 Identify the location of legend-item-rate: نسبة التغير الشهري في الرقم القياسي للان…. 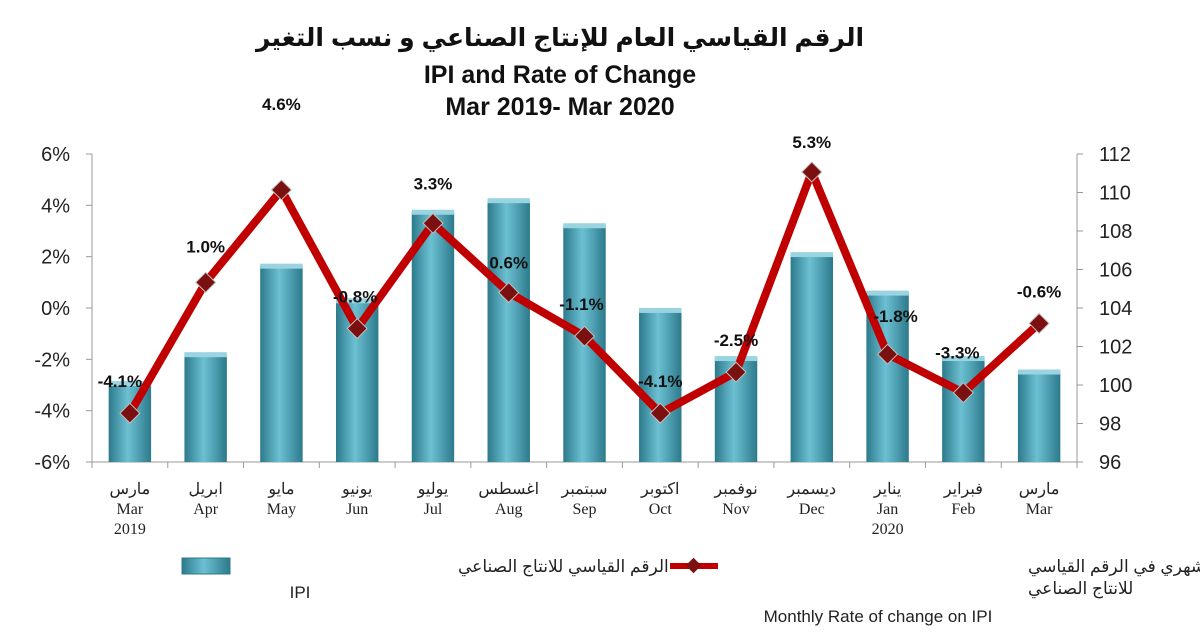
(935, 591).